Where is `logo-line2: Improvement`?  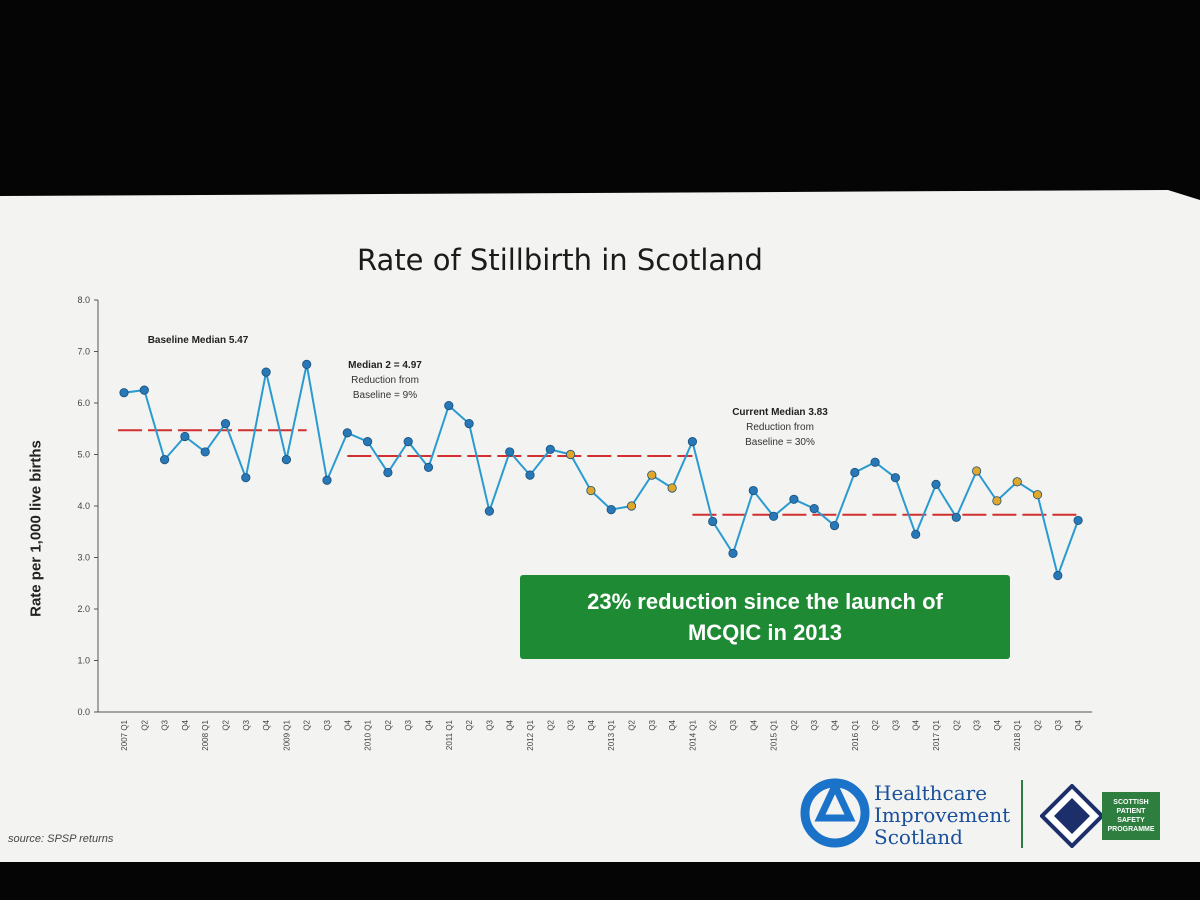
logo-line2: Improvement is located at coordinates (942, 815).